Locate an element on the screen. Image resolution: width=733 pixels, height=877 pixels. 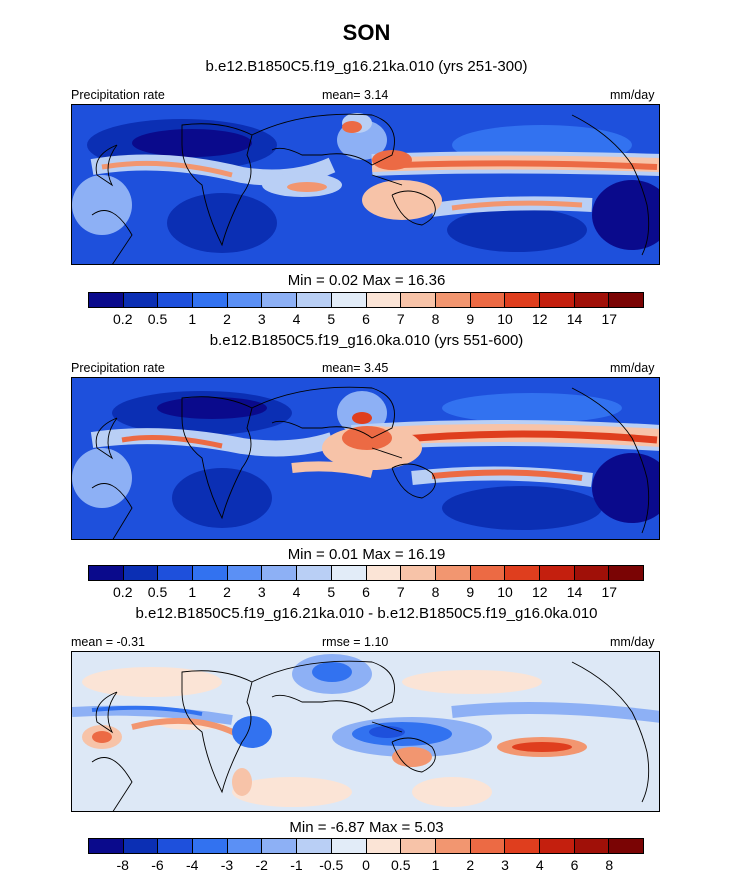
dry-anomaly is located at coordinates (152, 715).